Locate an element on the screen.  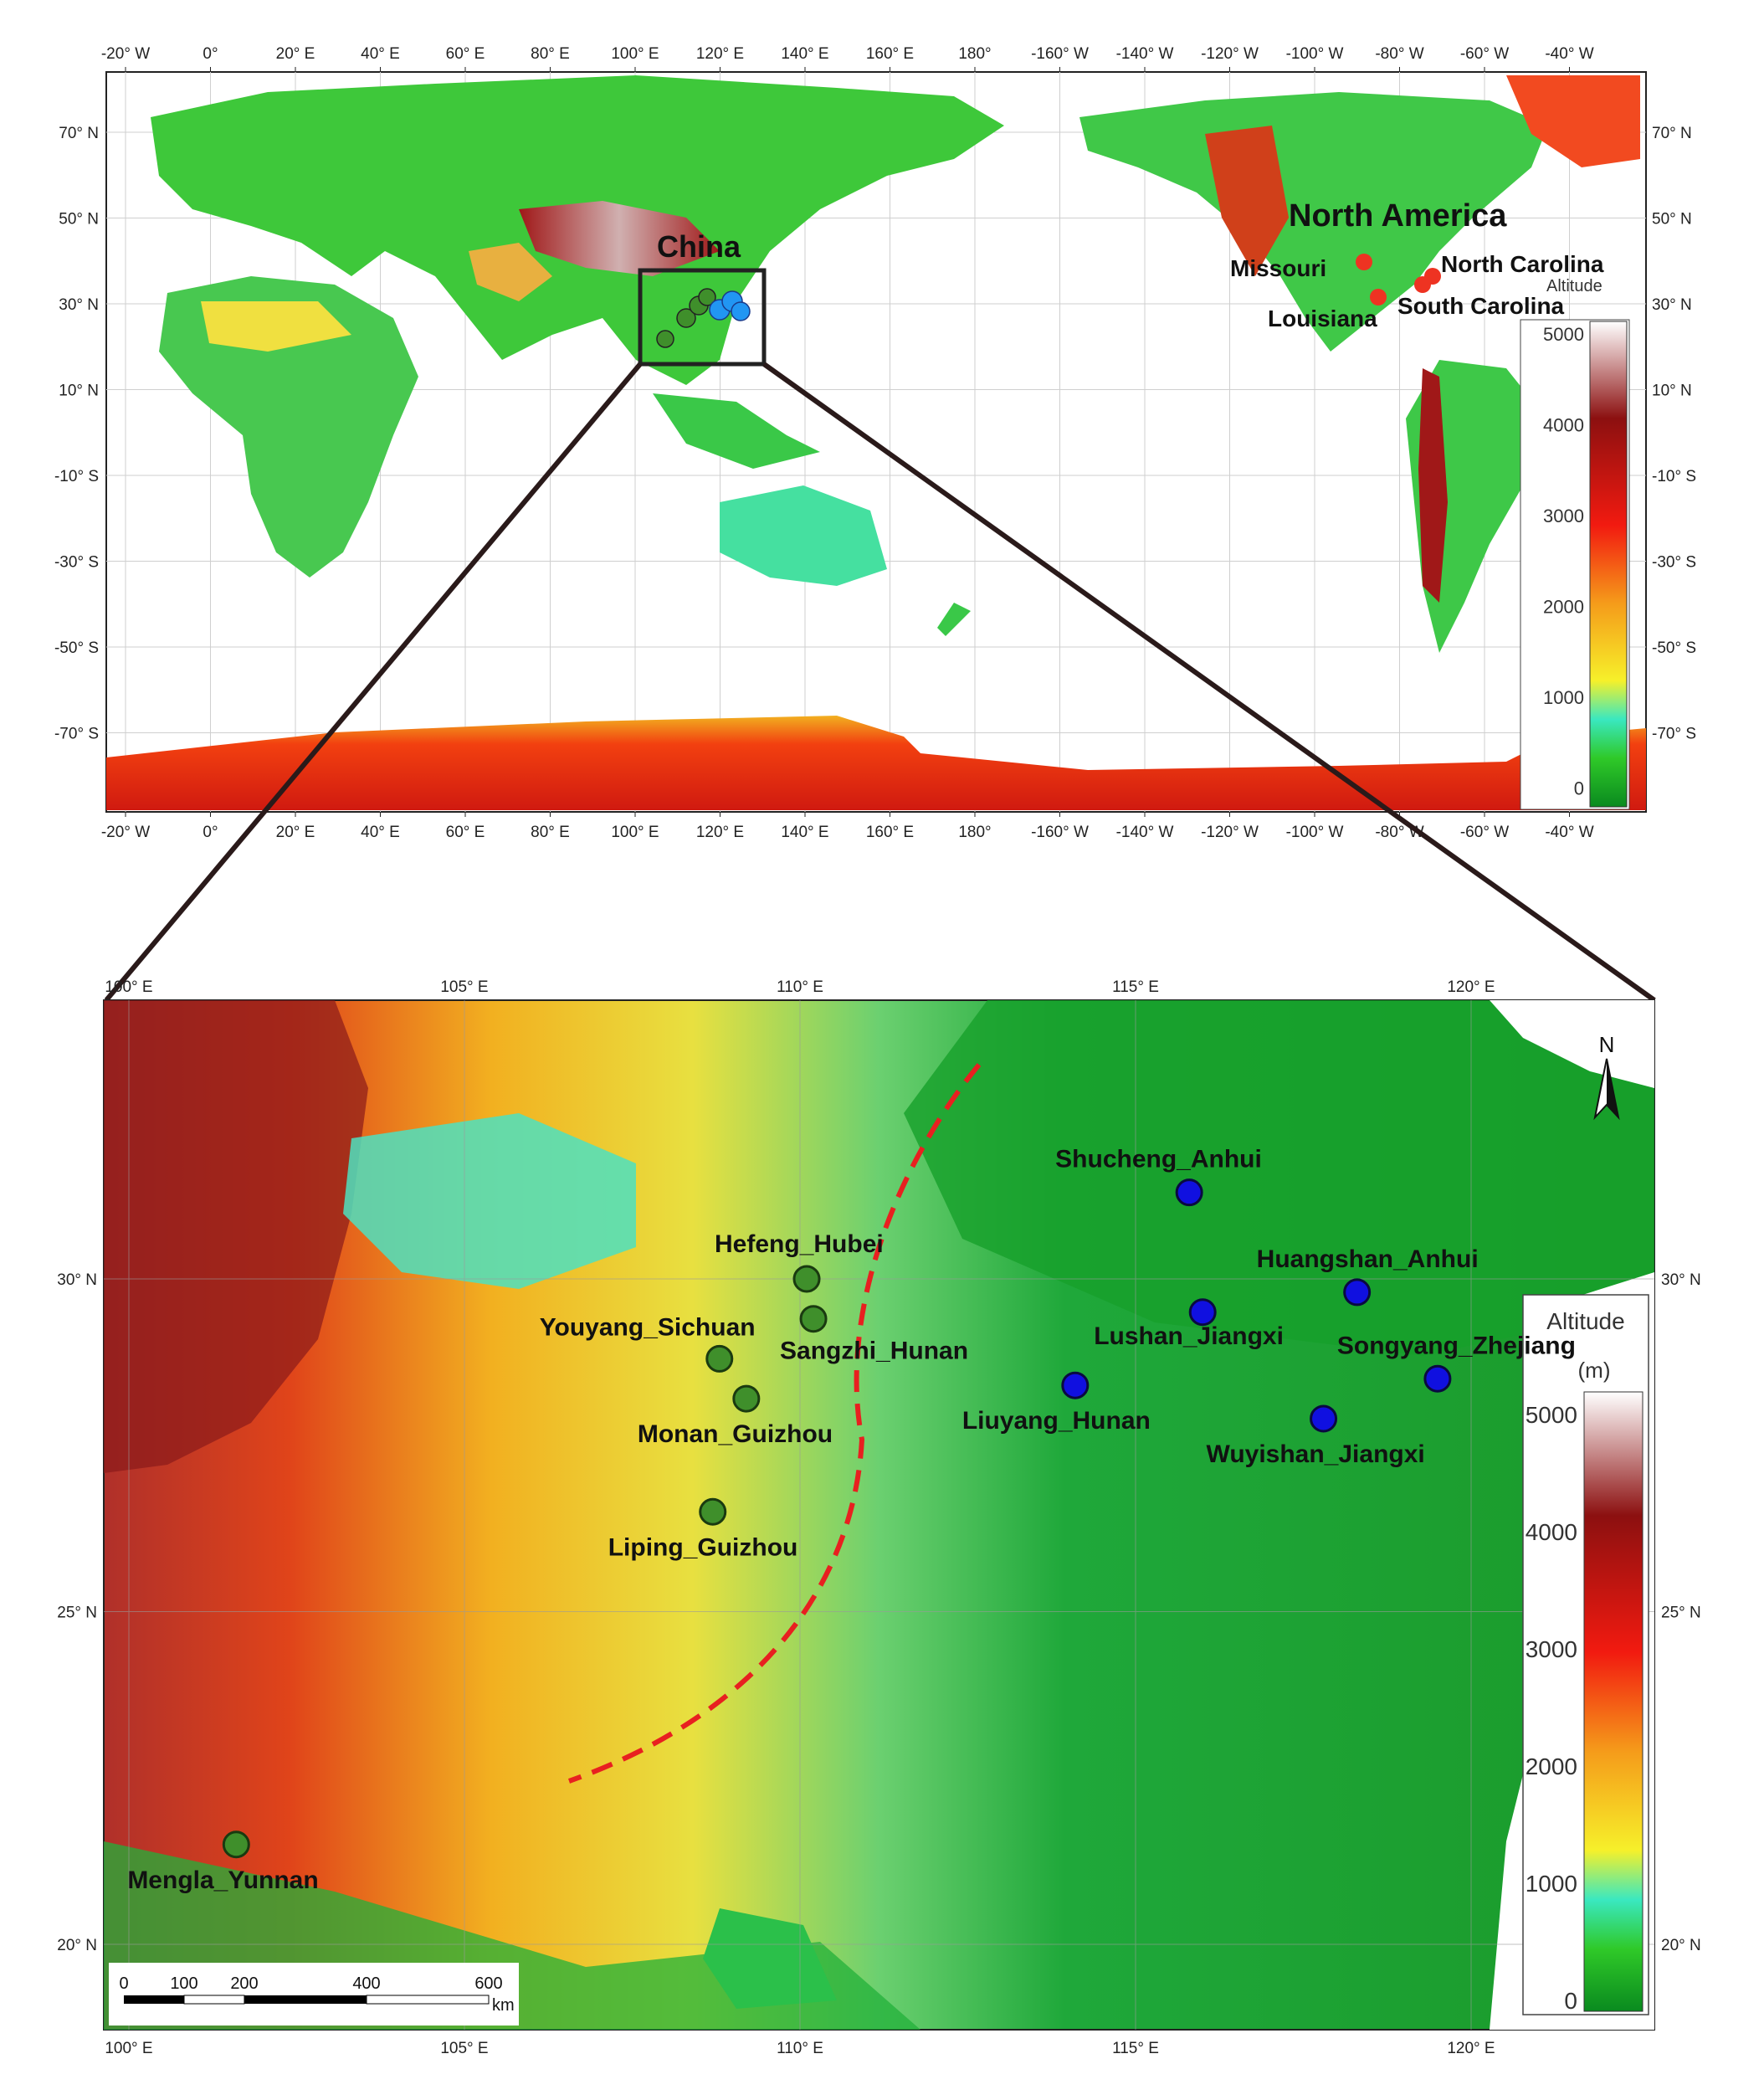
south-carolina-label: South Carolina is located at coordinates (1481, 306).